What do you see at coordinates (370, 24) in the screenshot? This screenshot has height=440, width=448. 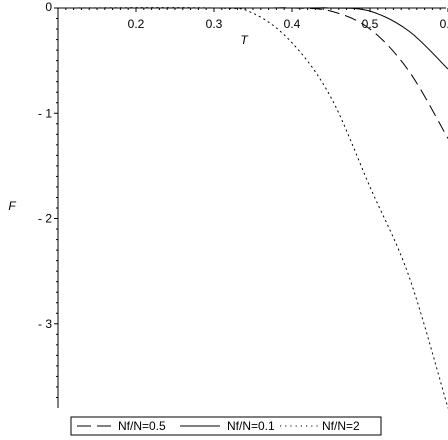 I see `x-tick-label: 0.5` at bounding box center [370, 24].